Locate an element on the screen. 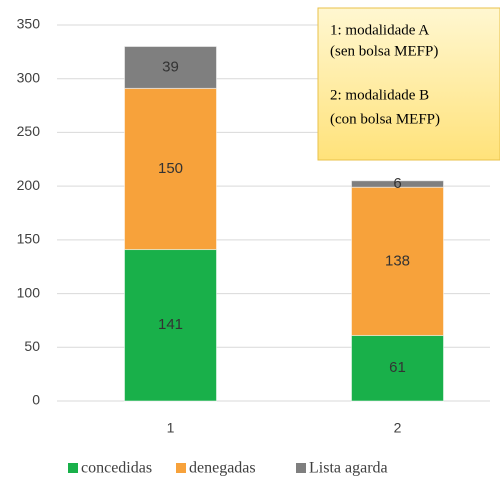  data-label: 61 is located at coordinates (397, 367).